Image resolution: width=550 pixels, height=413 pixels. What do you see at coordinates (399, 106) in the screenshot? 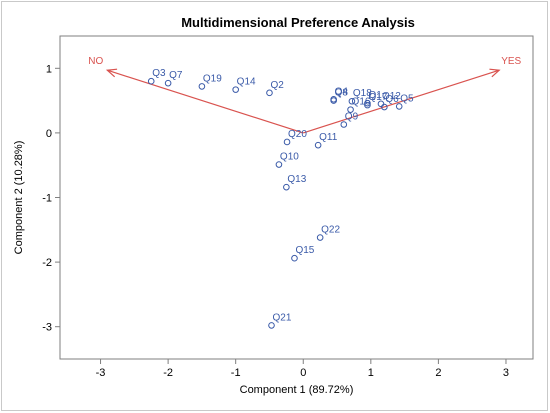
I see `point-q5` at bounding box center [399, 106].